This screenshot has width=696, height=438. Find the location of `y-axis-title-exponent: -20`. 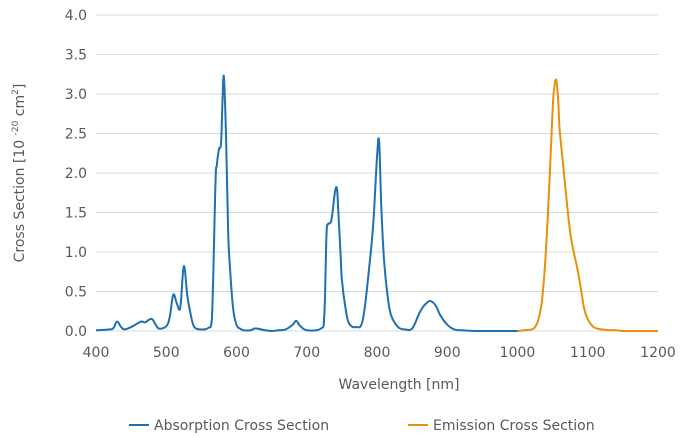

y-axis-title-exponent: -20 is located at coordinates (16, 127).